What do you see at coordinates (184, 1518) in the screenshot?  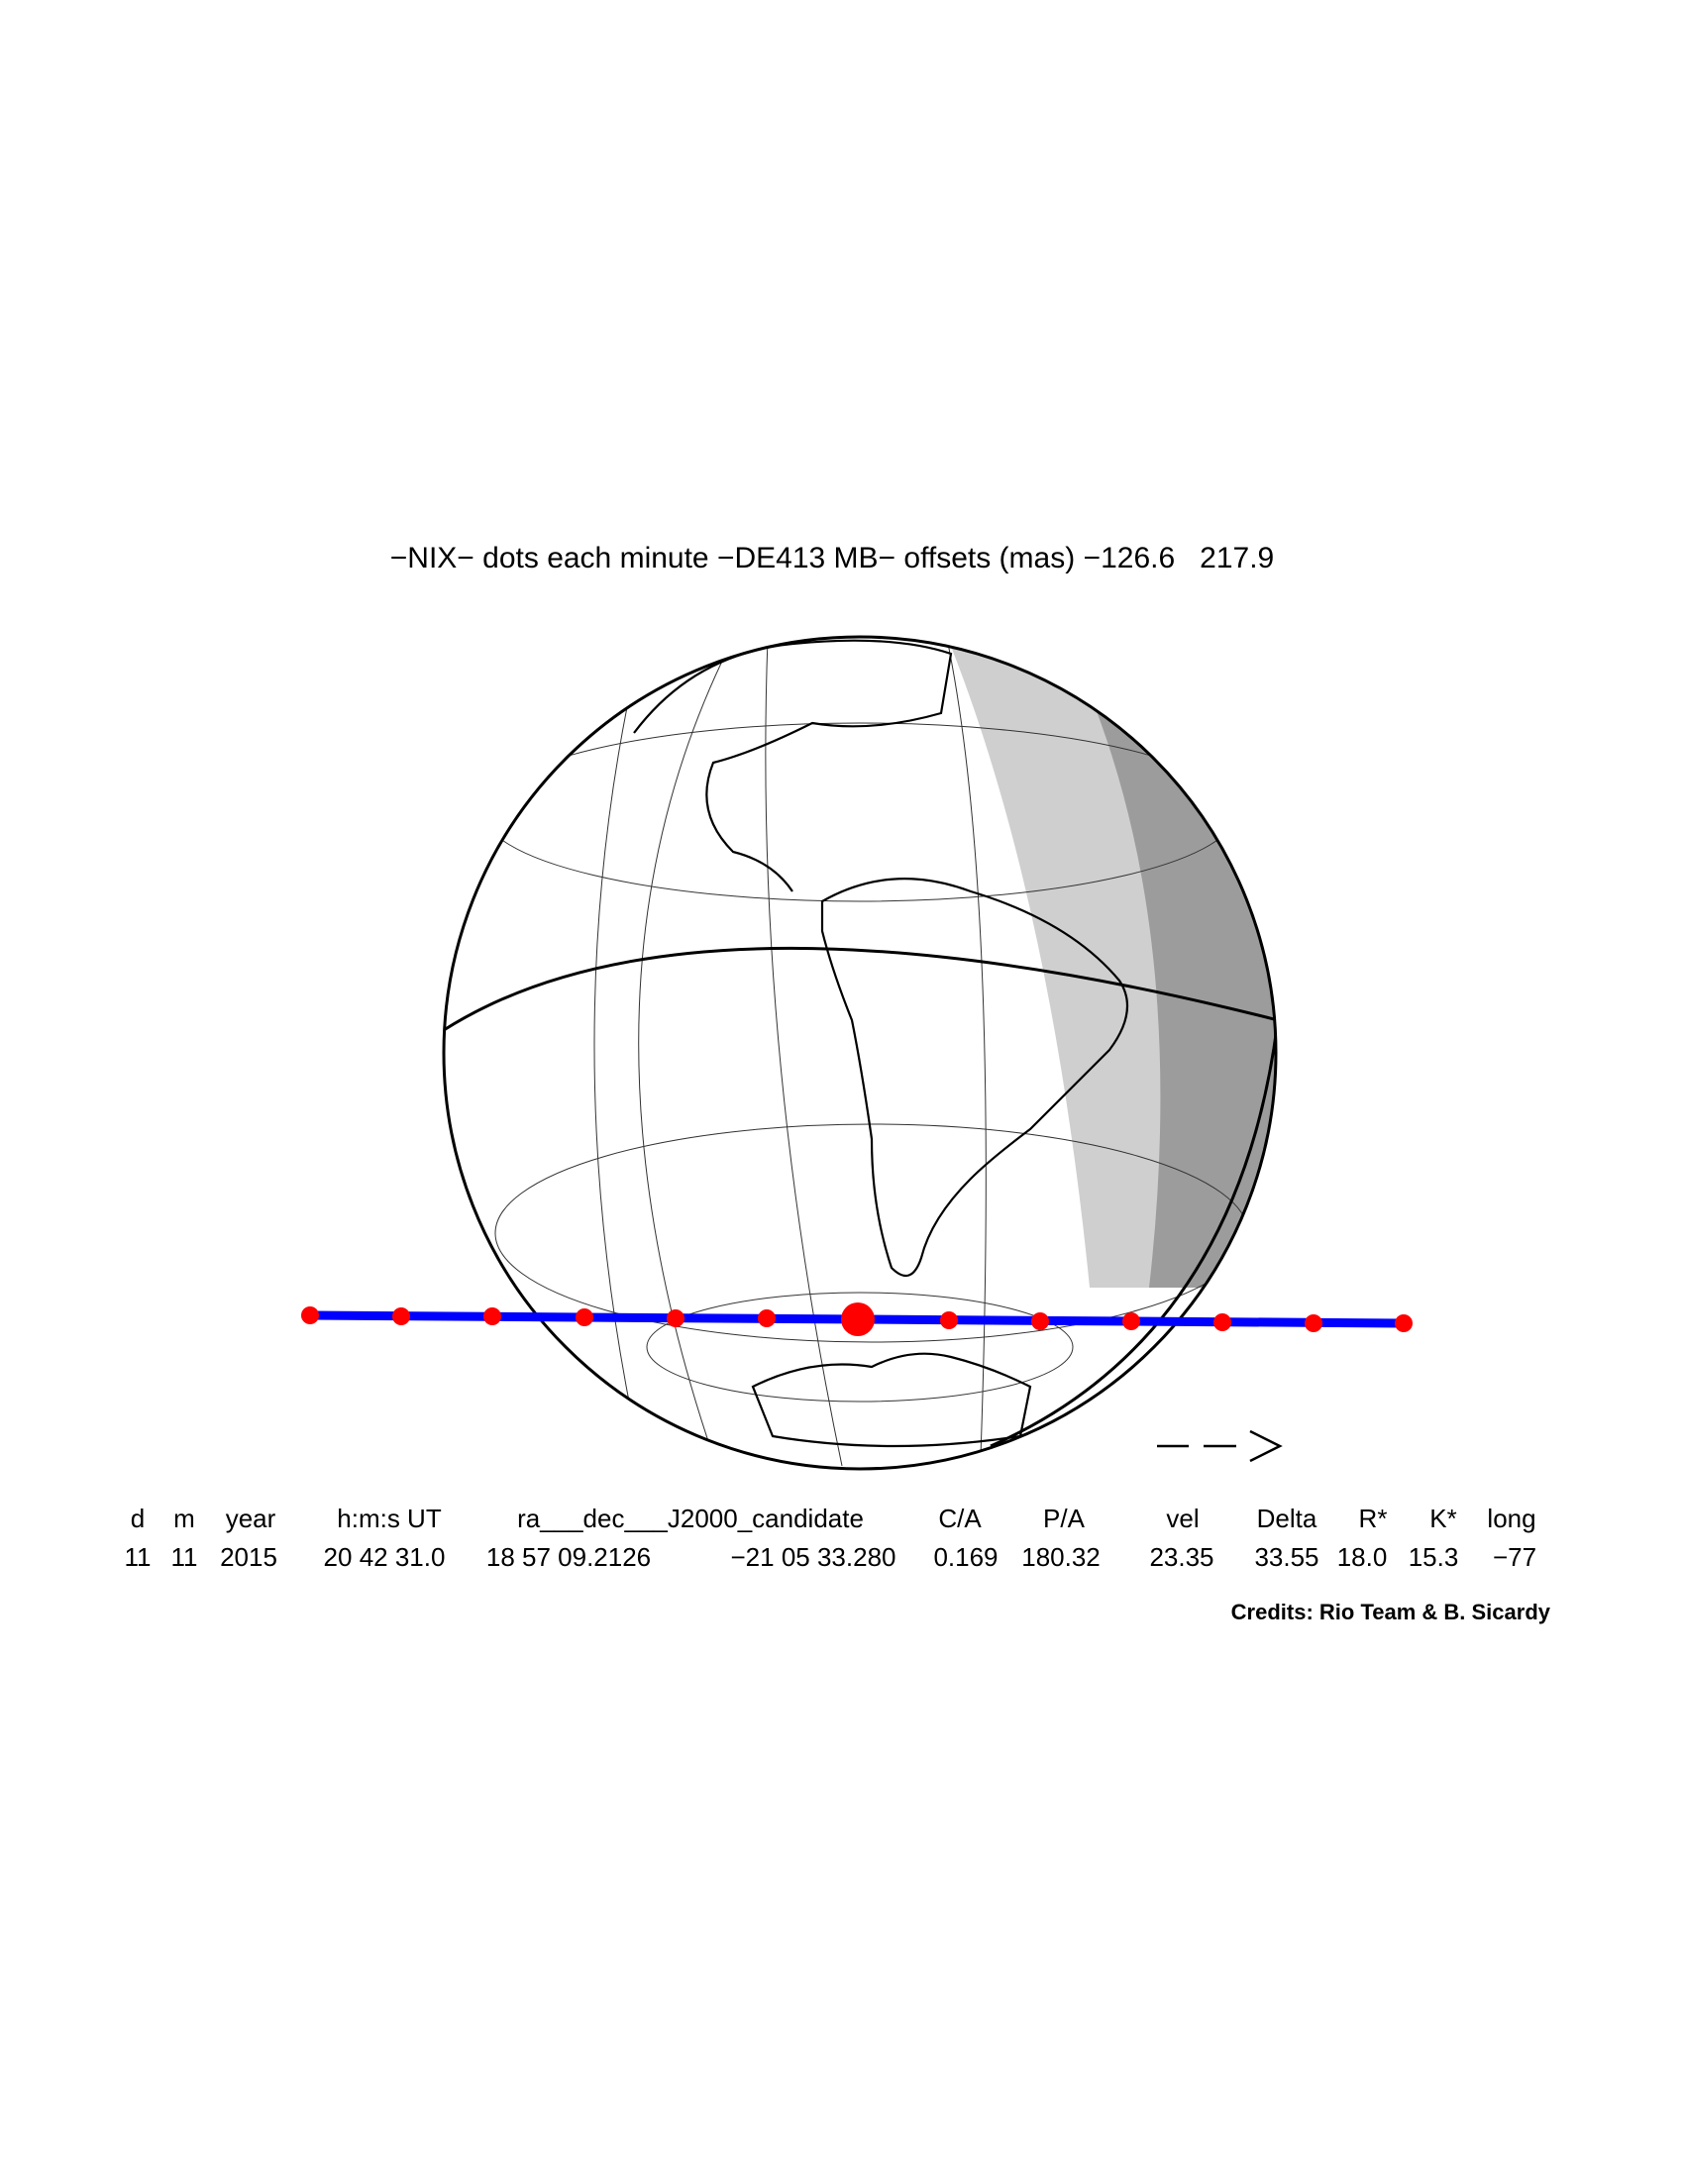 I see `table-header: m` at bounding box center [184, 1518].